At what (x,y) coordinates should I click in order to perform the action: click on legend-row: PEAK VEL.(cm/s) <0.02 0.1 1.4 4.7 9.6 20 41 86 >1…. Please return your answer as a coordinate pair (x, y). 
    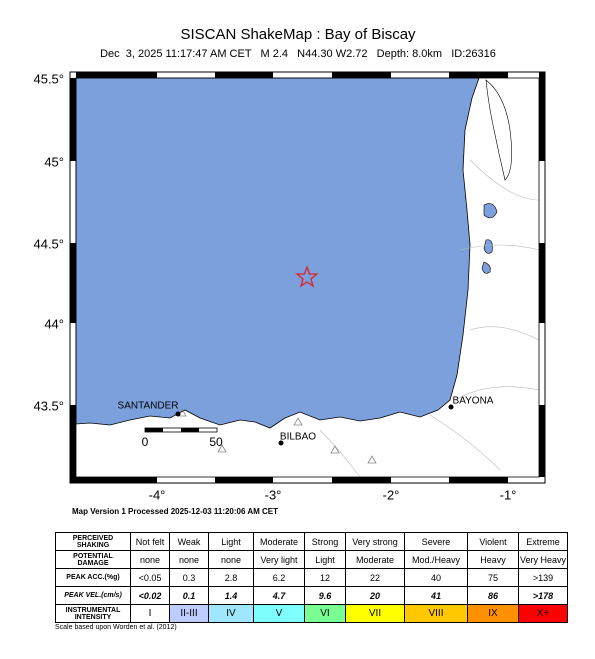
    Looking at the image, I should click on (311, 595).